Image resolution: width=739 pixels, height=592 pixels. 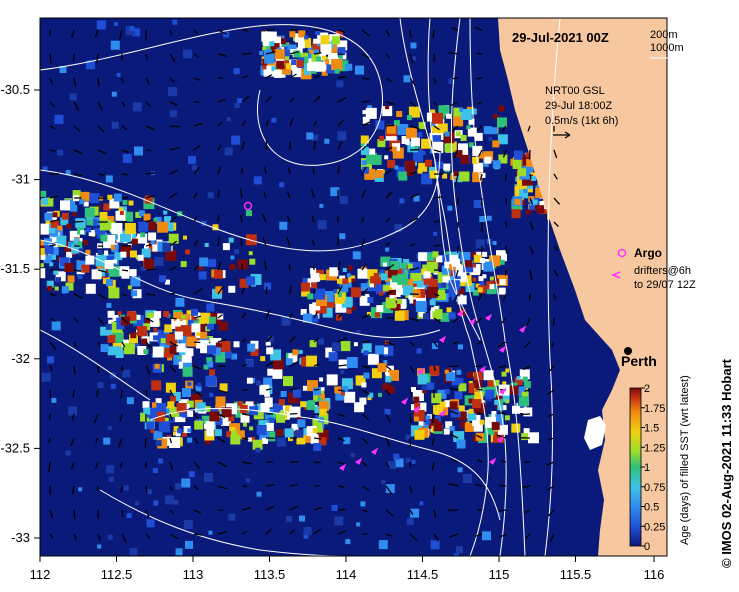 I want to click on x-tick-label: 116, so click(x=654, y=574).